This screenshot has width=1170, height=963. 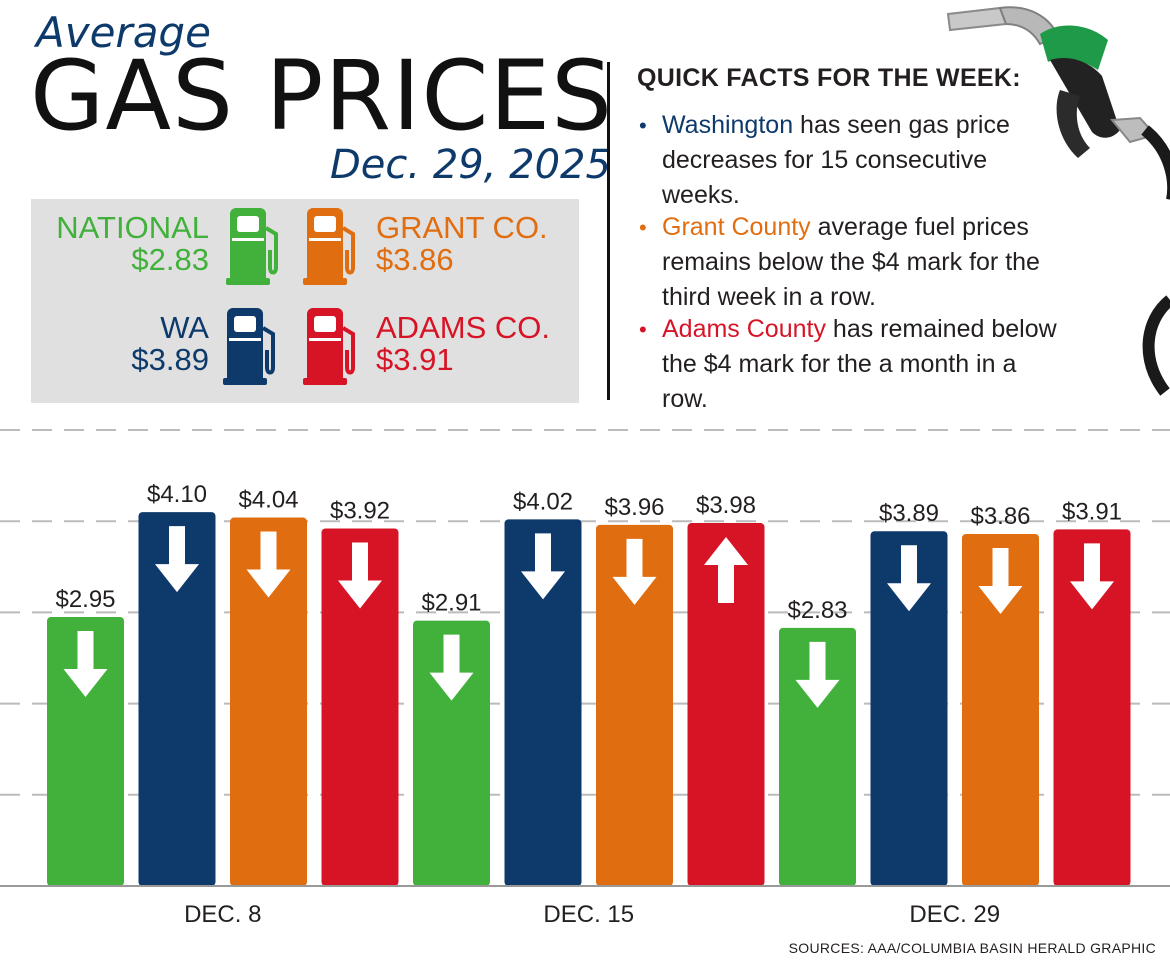 What do you see at coordinates (120, 328) in the screenshot?
I see `wa-label: WA` at bounding box center [120, 328].